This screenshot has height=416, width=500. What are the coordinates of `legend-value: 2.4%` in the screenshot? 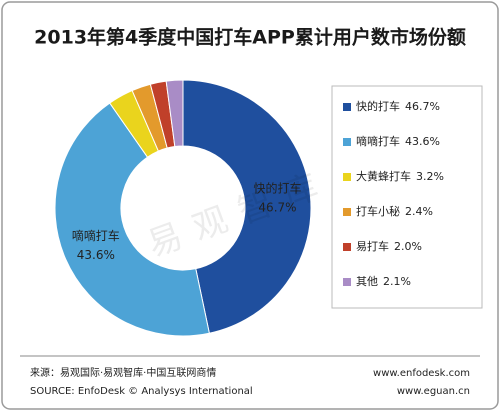 It's located at (419, 211).